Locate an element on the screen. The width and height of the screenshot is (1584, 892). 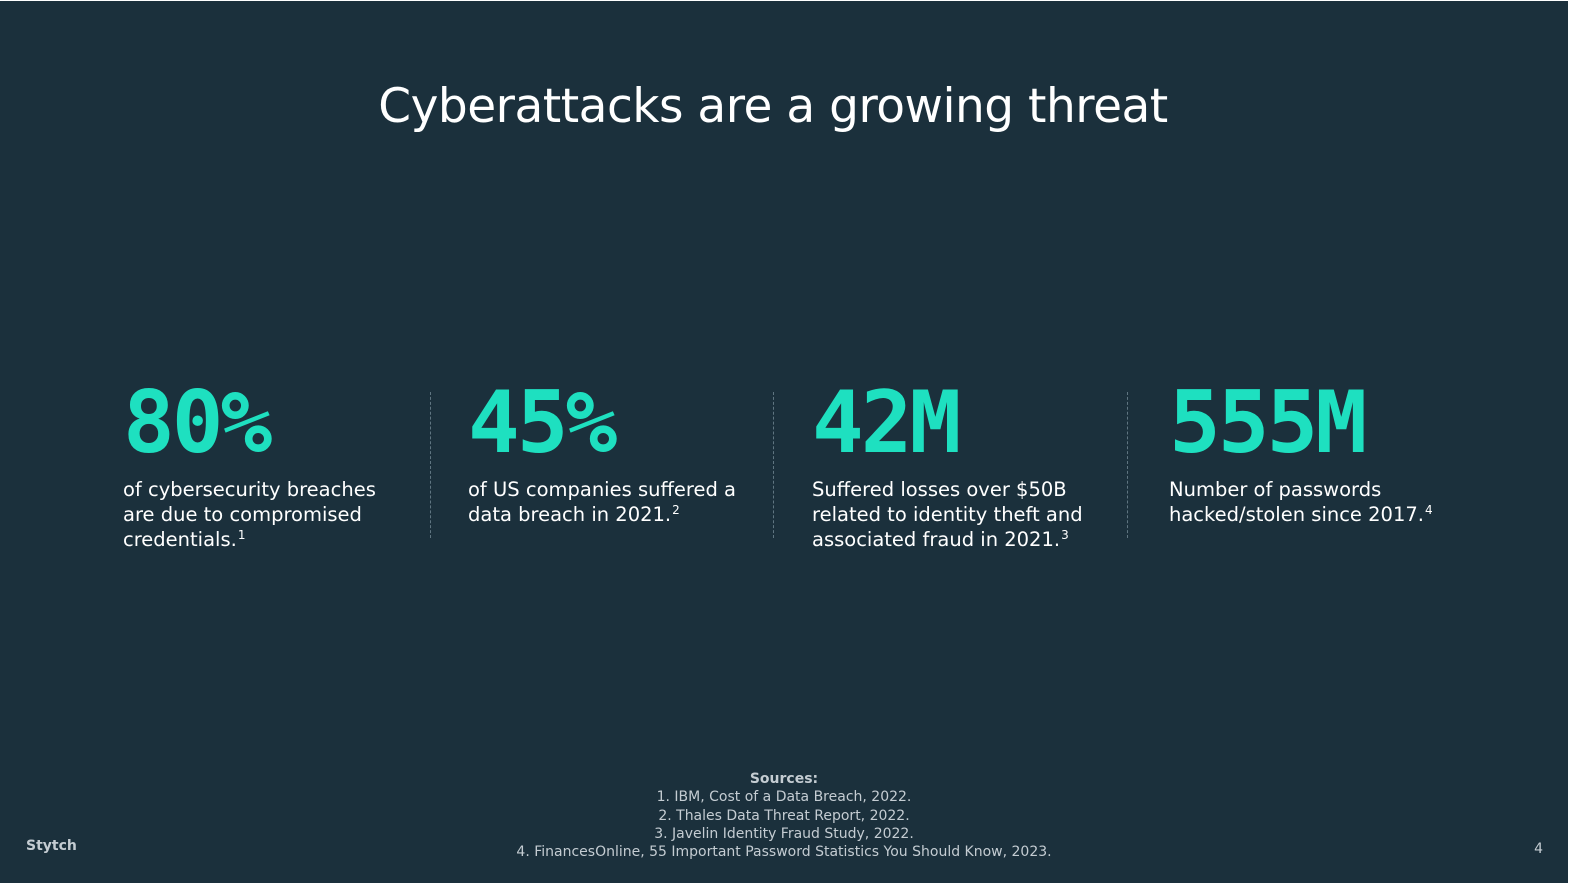
stat-value: 42M is located at coordinates (886, 423).